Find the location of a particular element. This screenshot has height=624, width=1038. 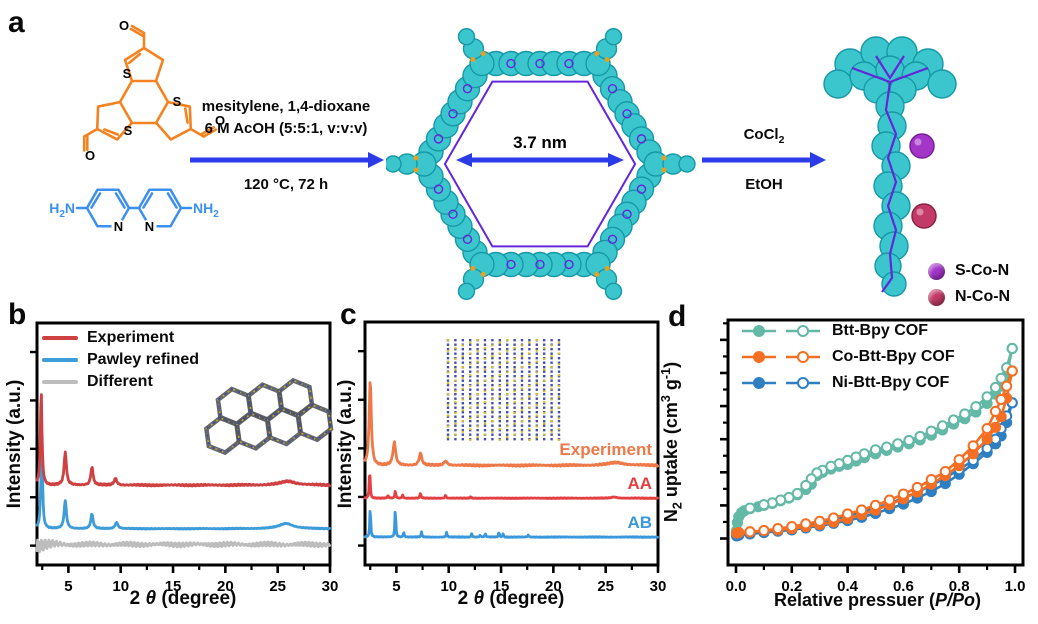

metal-legend-label: S-Co-N is located at coordinates (982, 270).